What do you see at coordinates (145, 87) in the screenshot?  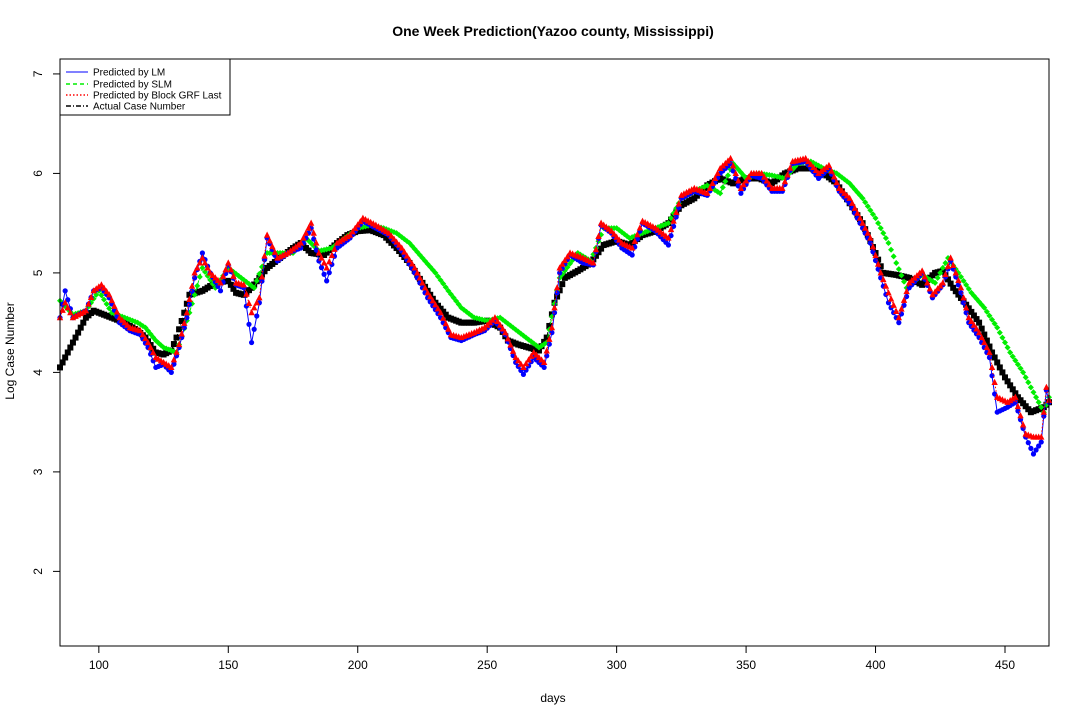 I see `legend-box` at bounding box center [145, 87].